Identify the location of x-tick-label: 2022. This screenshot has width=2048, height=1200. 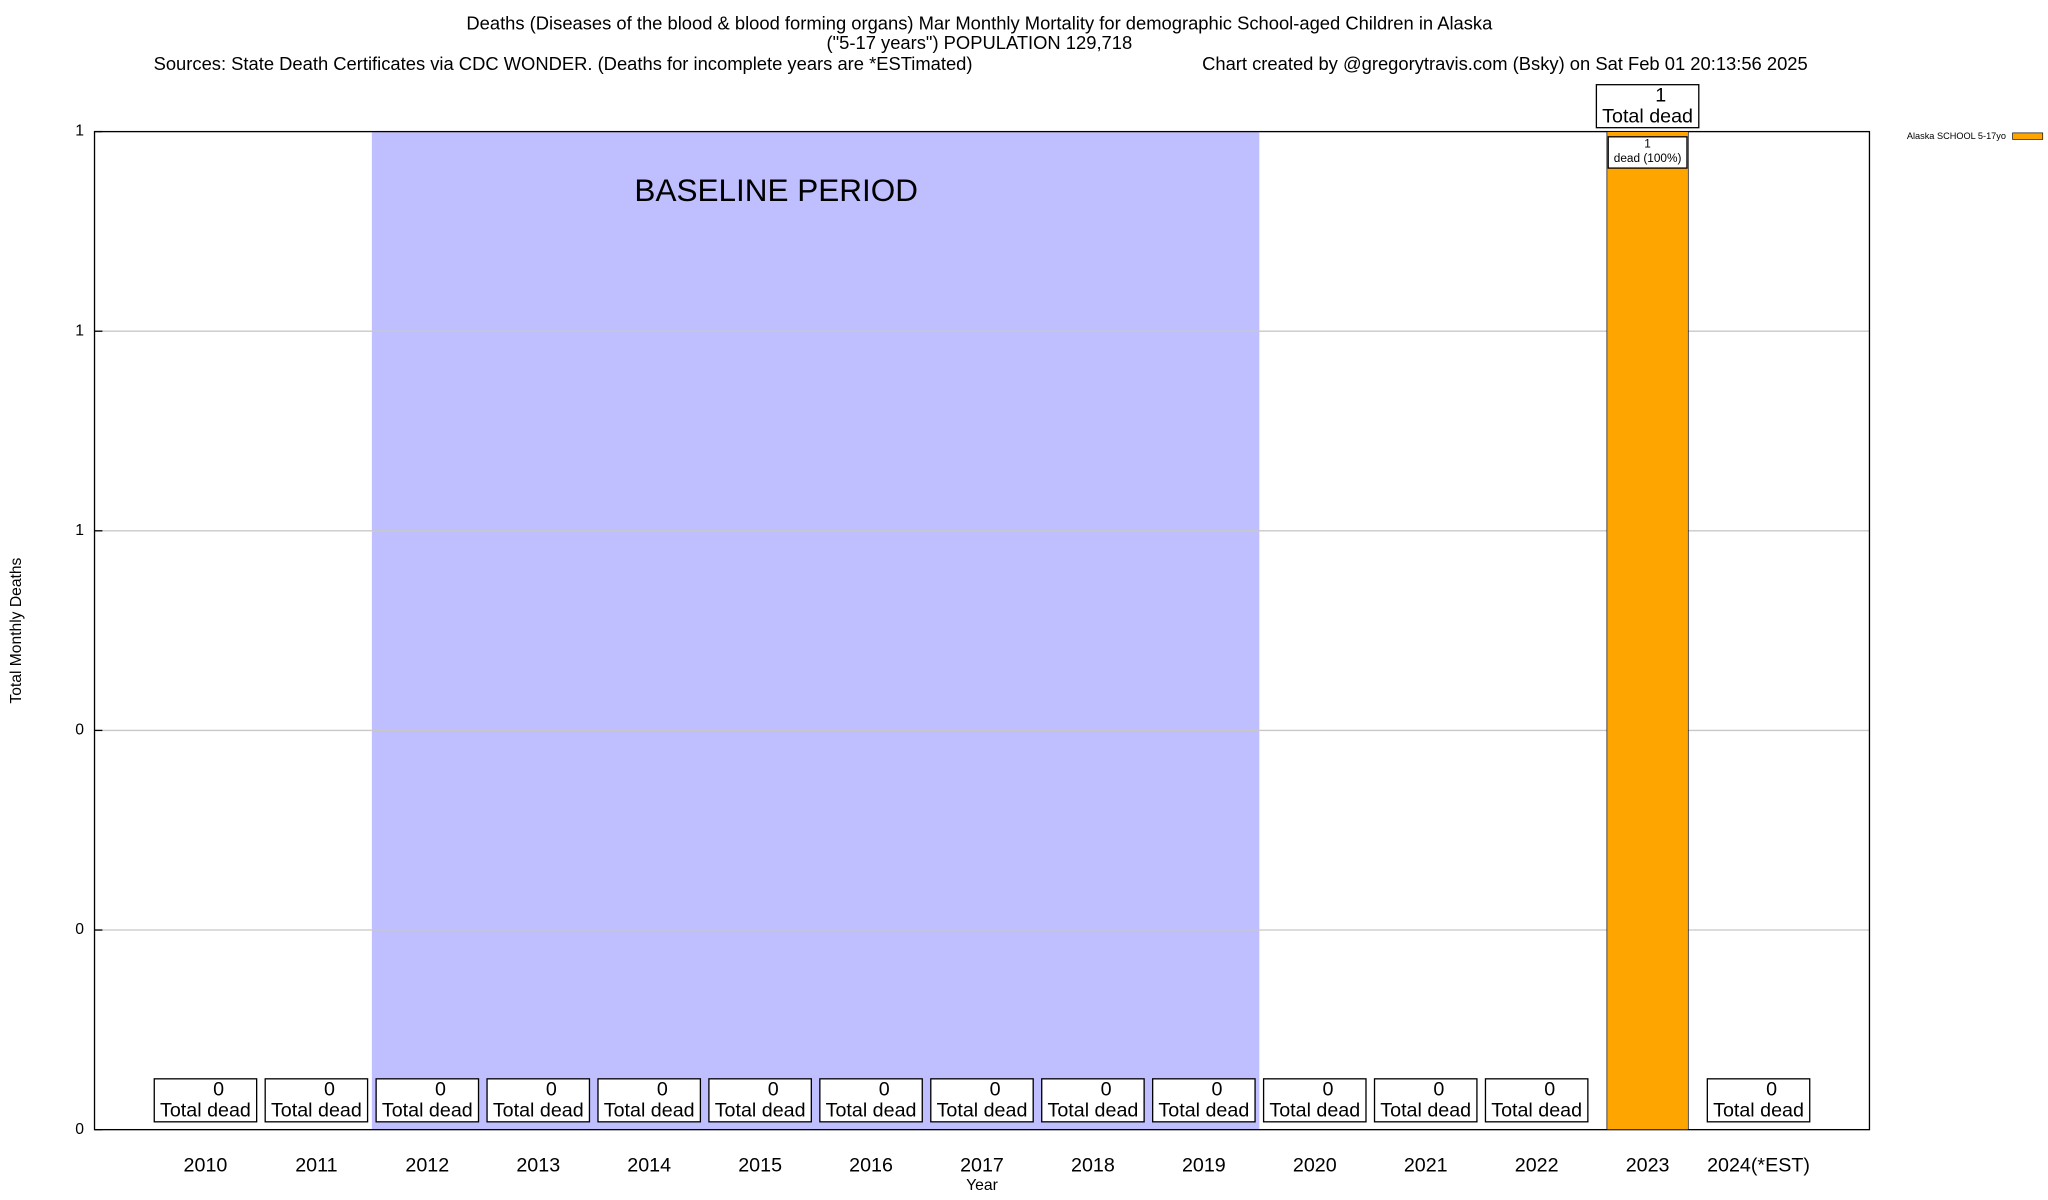
(1537, 1165).